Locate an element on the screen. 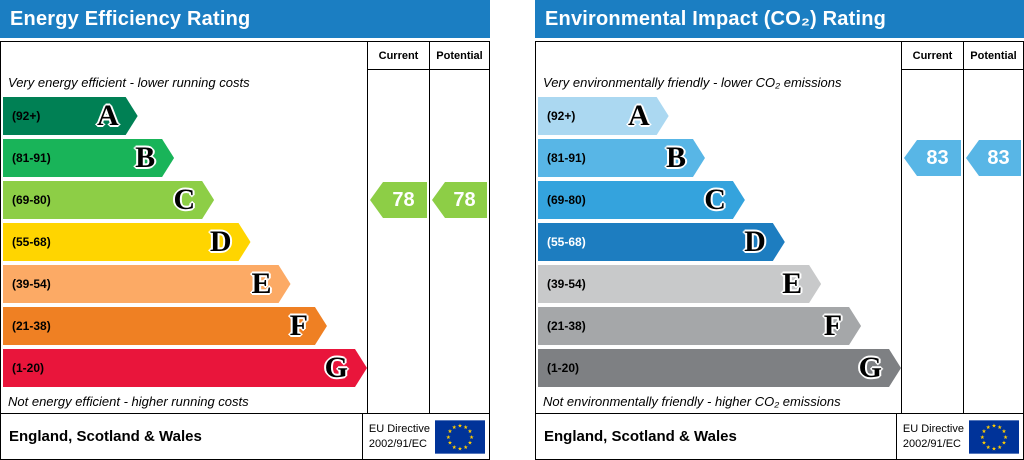  energy-panel-title: Energy Efficiency Rating is located at coordinates (130, 18).